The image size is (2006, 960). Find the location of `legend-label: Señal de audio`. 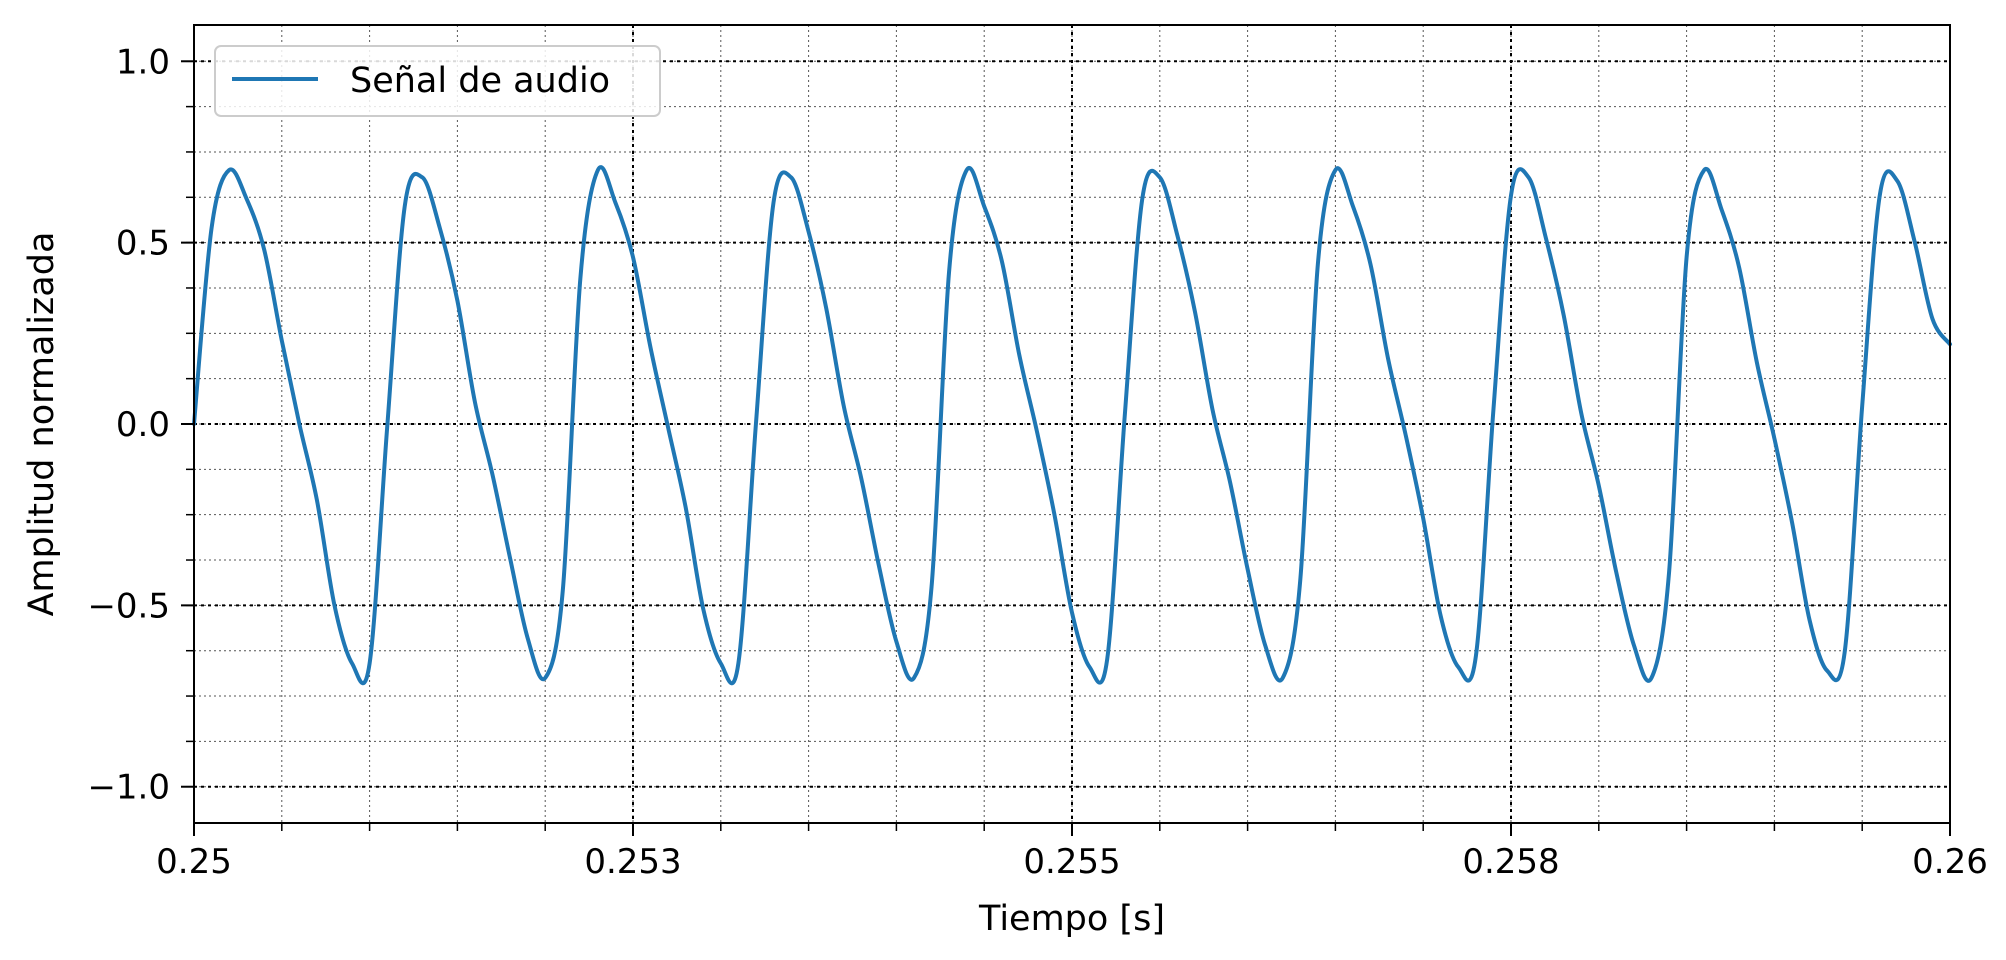

legend-label: Señal de audio is located at coordinates (480, 81).